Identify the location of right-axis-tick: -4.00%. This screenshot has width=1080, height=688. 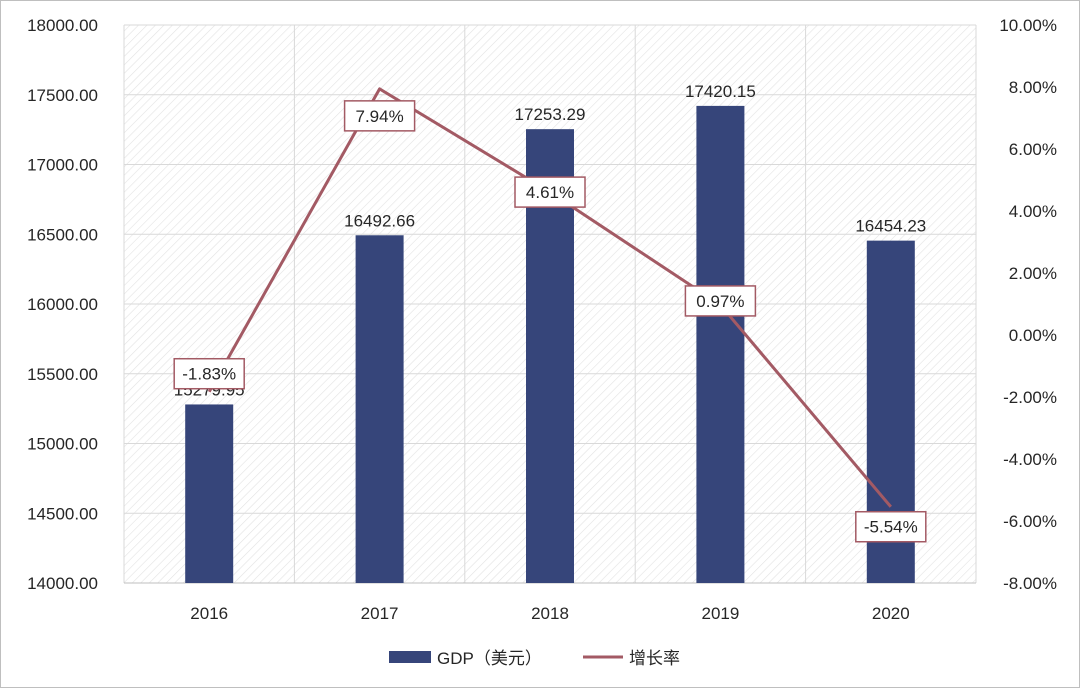
(1030, 459).